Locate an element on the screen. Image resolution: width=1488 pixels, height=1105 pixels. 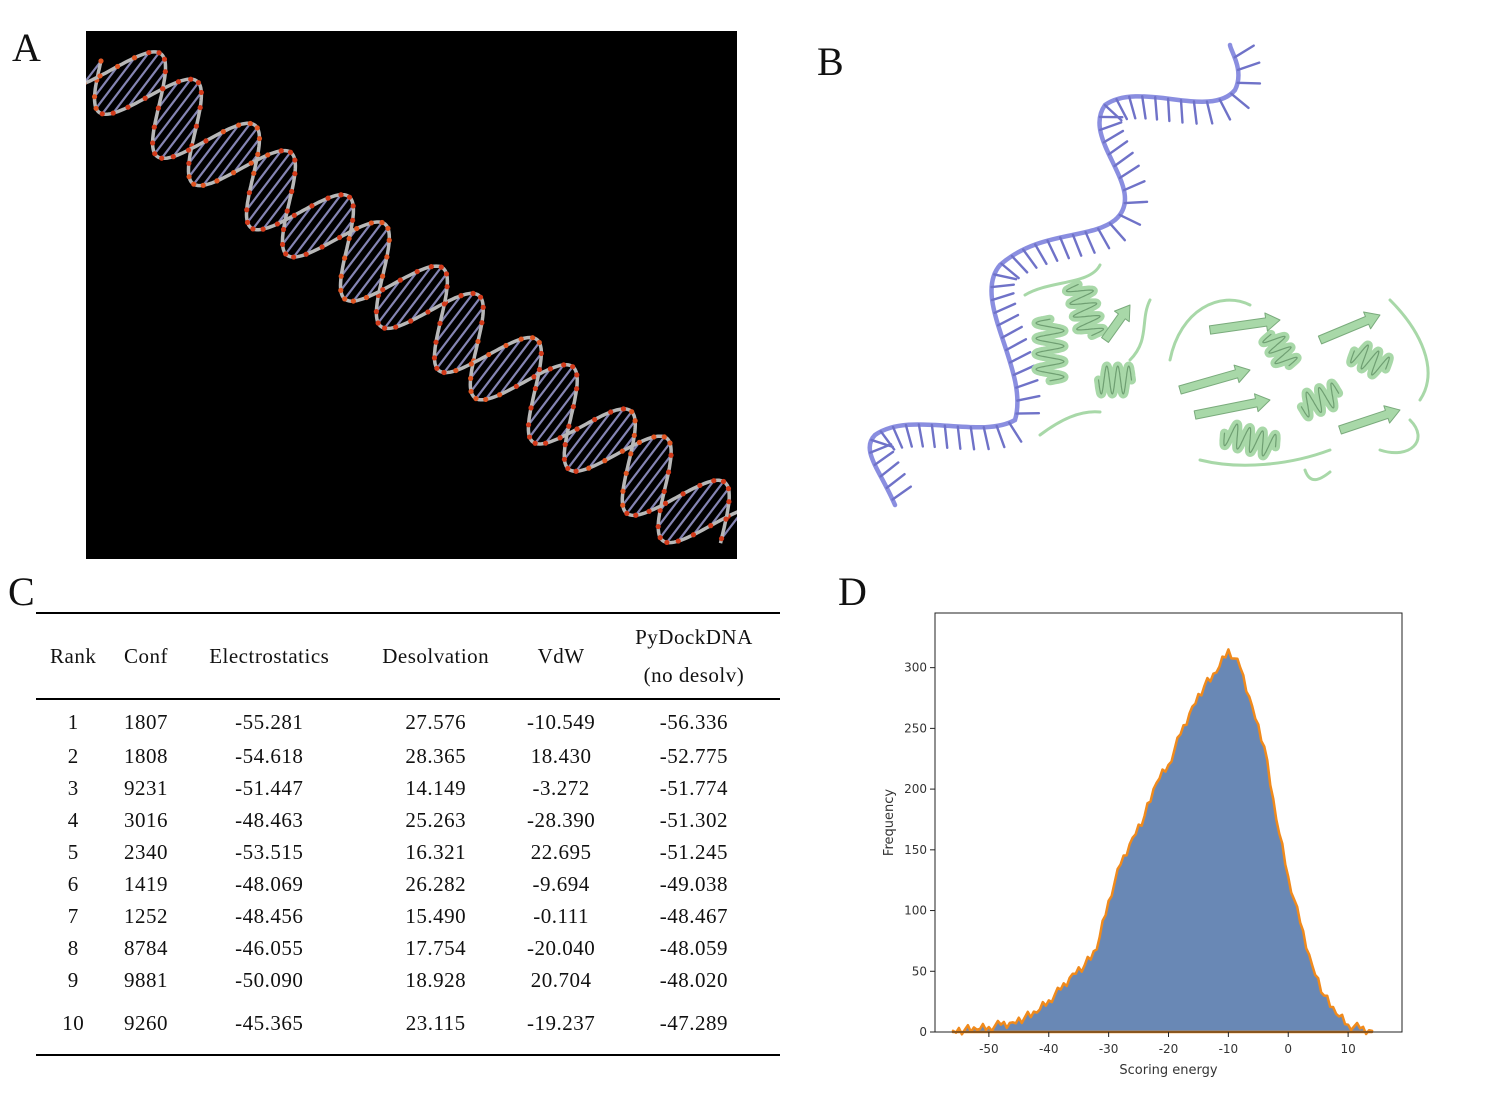
histogram-area is located at coordinates (1162, 842).